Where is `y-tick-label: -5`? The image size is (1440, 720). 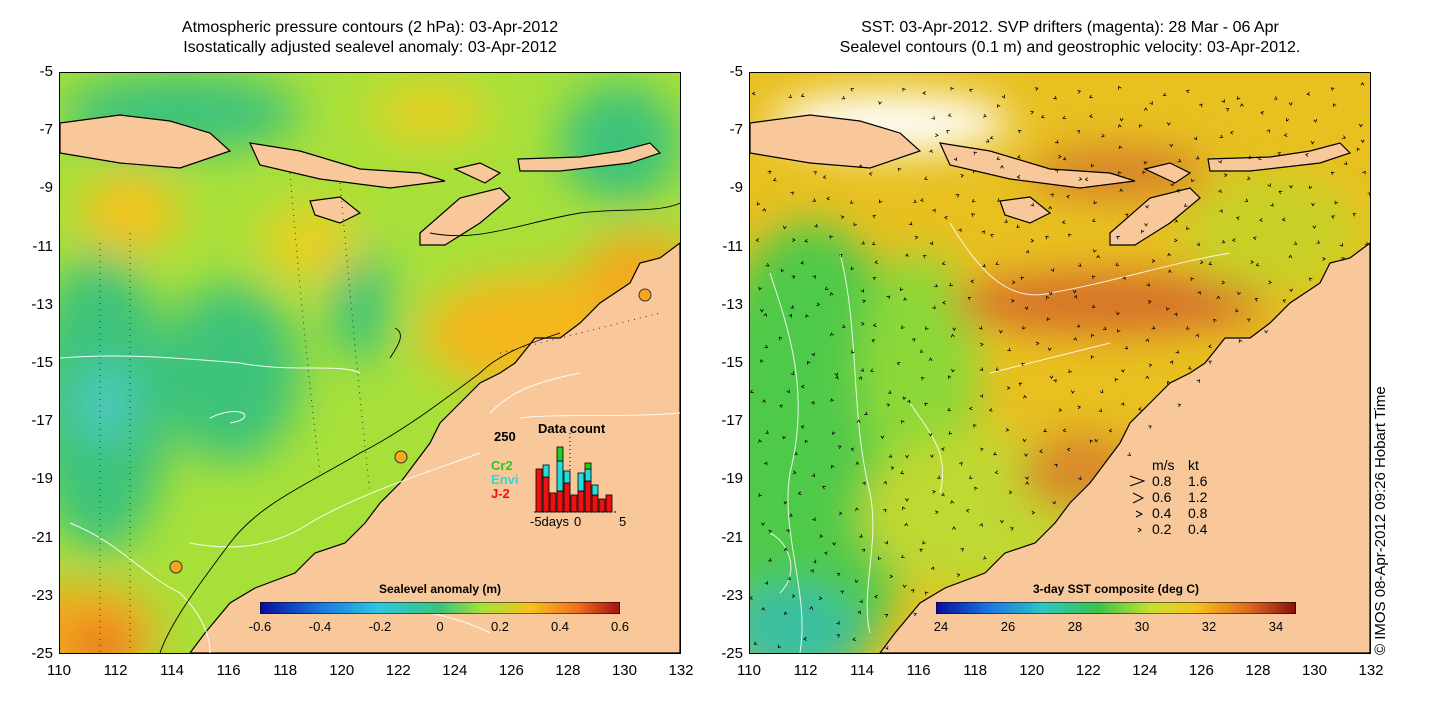
y-tick-label: -5 is located at coordinates (736, 71).